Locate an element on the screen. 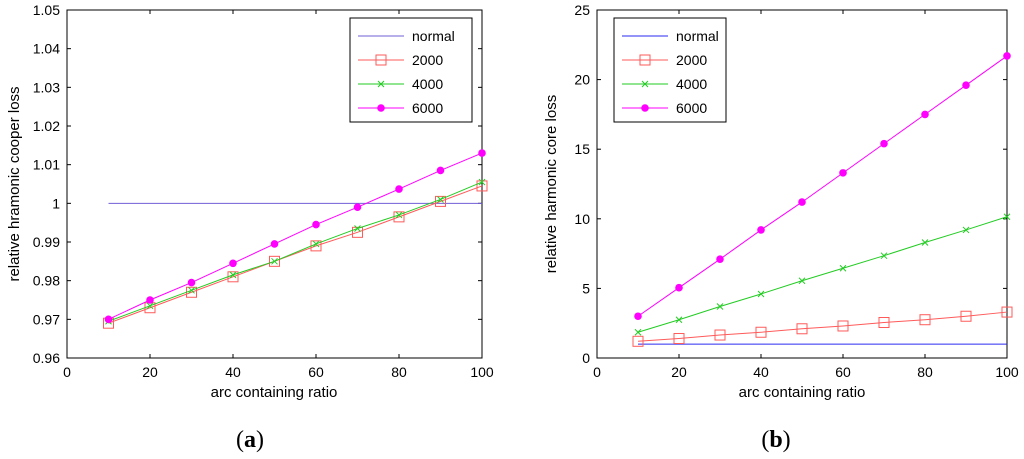 The image size is (1024, 459). y-tick-label: 1.04 is located at coordinates (46, 49).